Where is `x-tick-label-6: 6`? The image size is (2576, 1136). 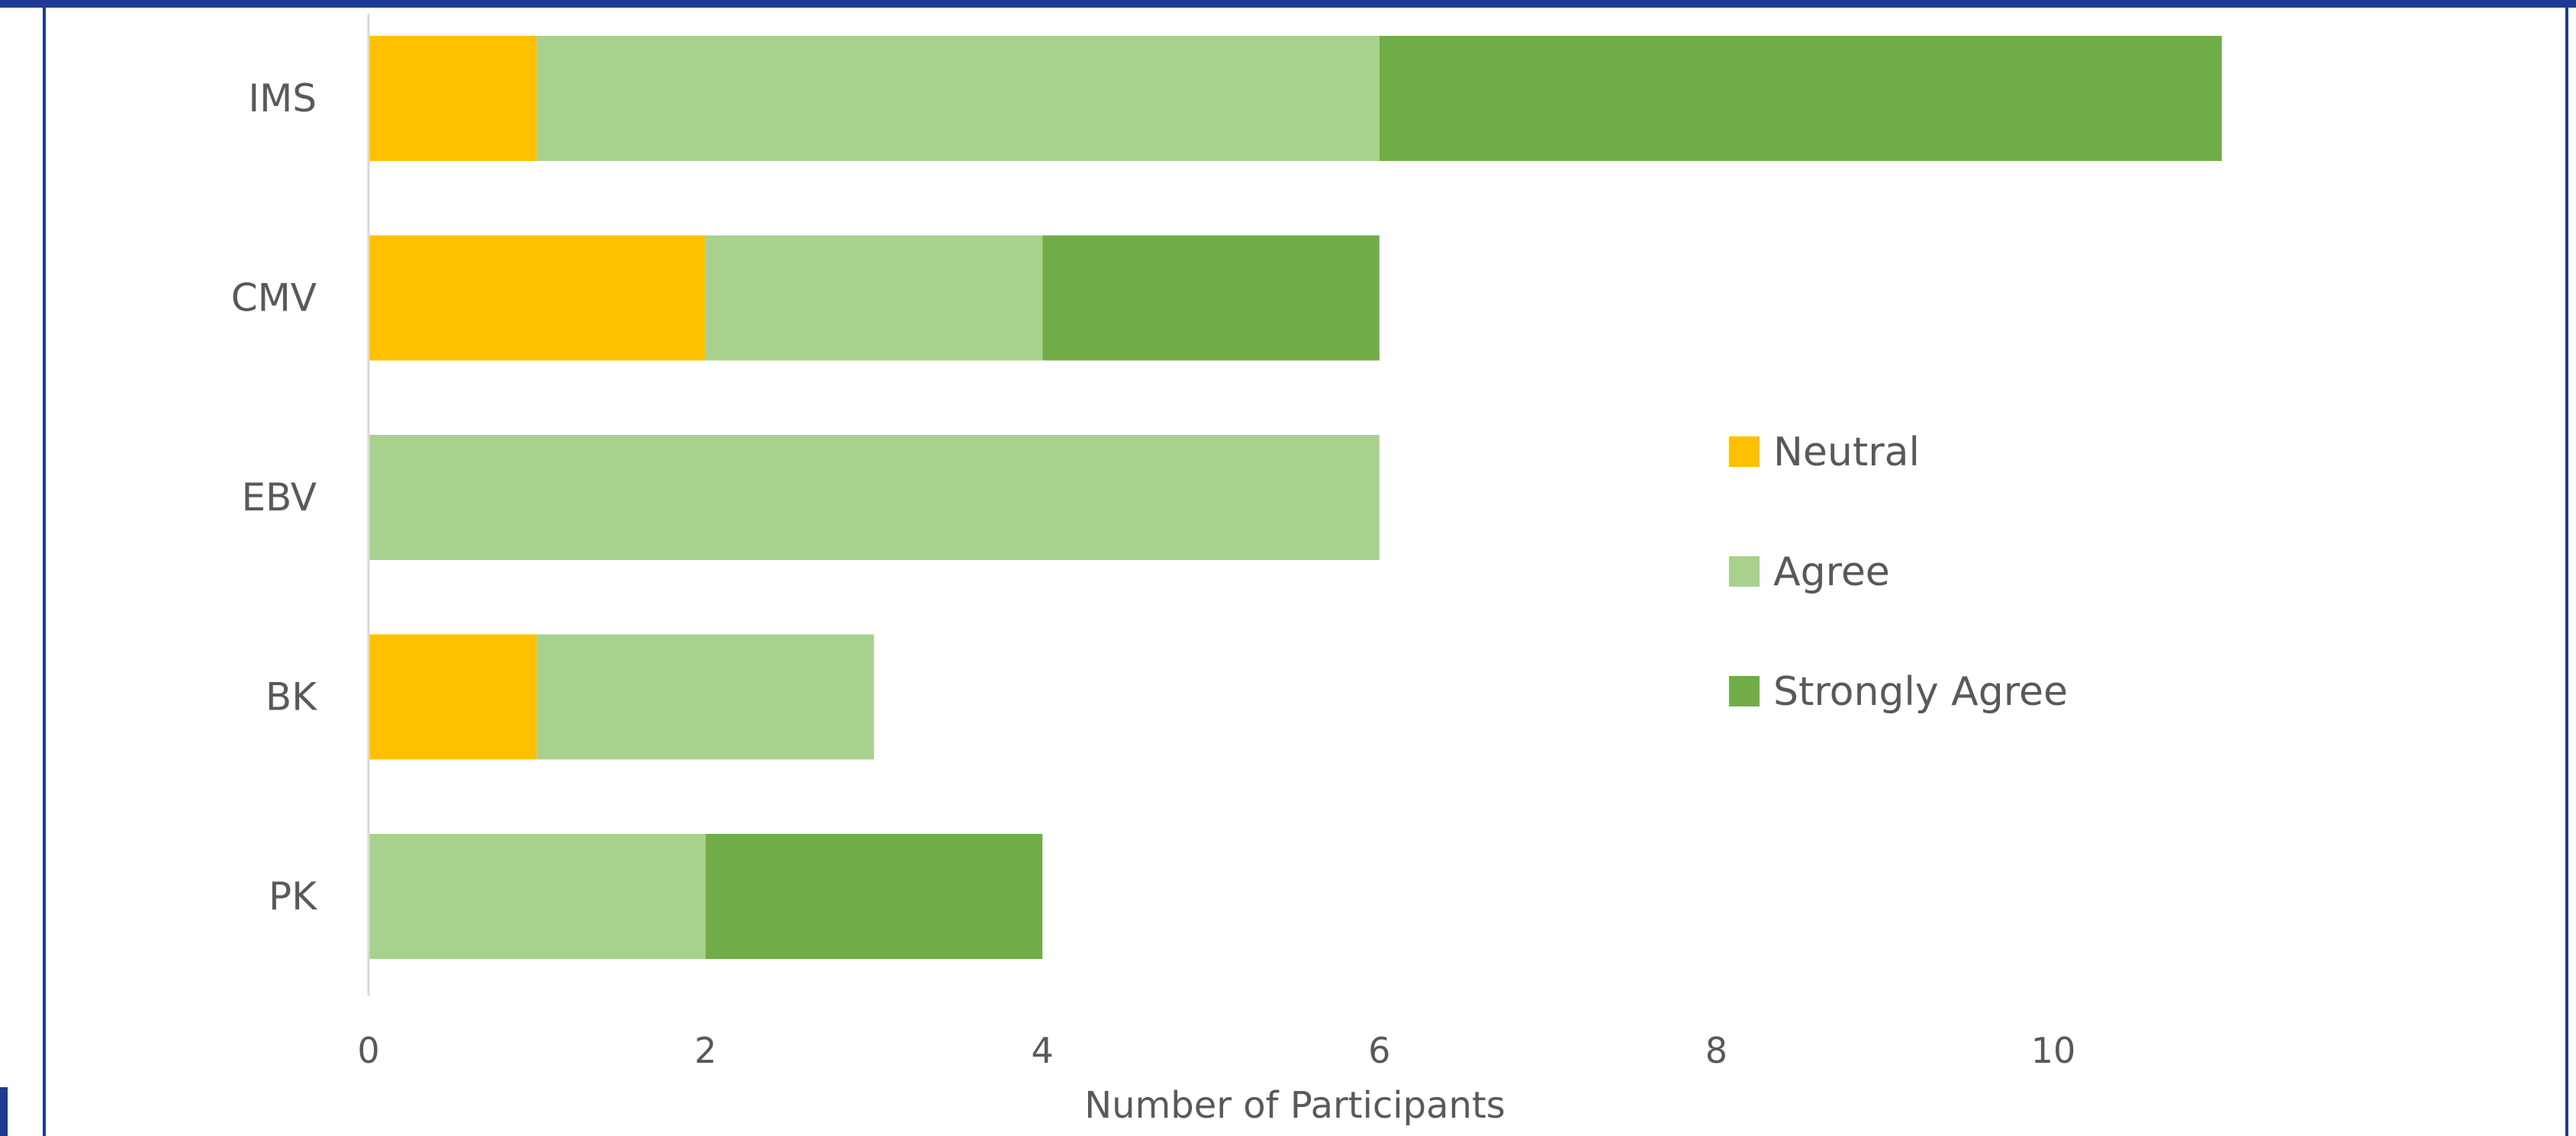
x-tick-label-6: 6 is located at coordinates (1379, 1050).